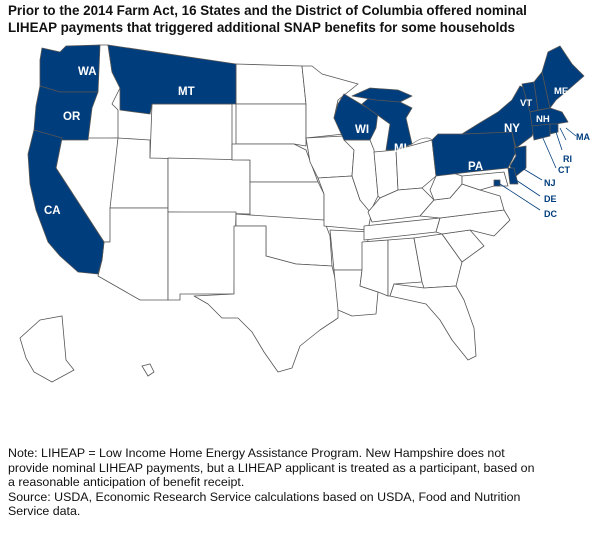 The width and height of the screenshot is (600, 535). I want to click on label-leader-lines, so click(538, 169).